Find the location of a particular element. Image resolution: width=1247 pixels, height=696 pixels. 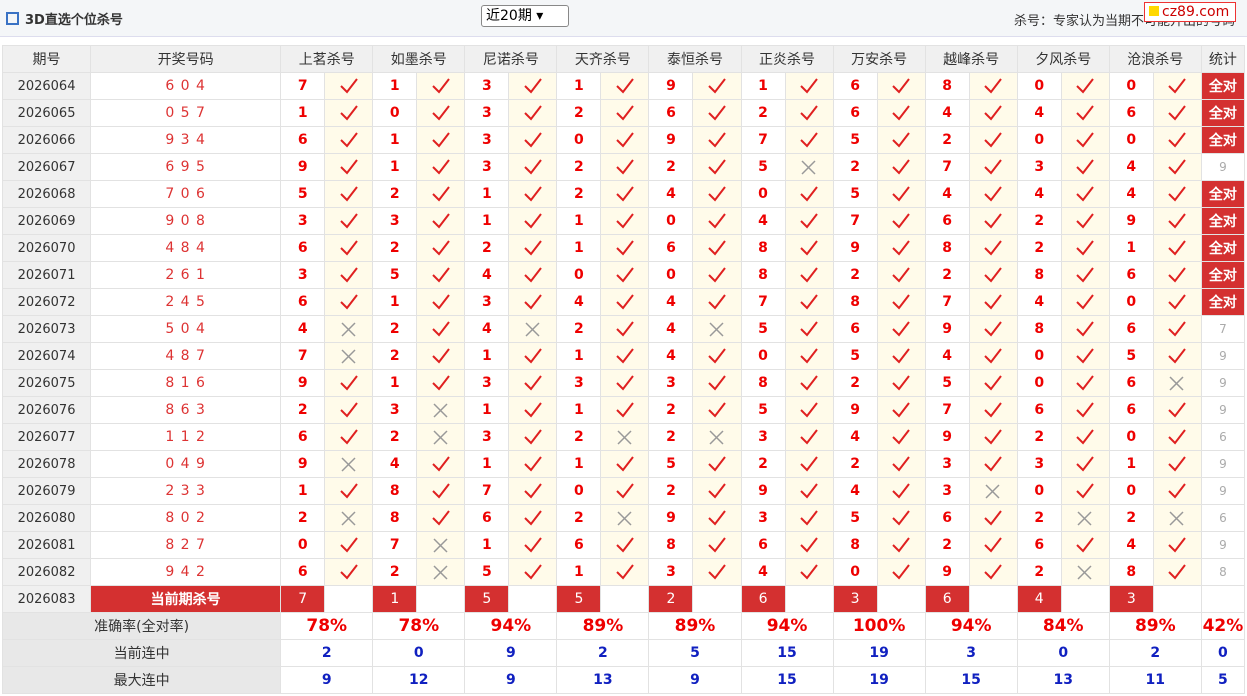

stat: 9 is located at coordinates (1223, 356).